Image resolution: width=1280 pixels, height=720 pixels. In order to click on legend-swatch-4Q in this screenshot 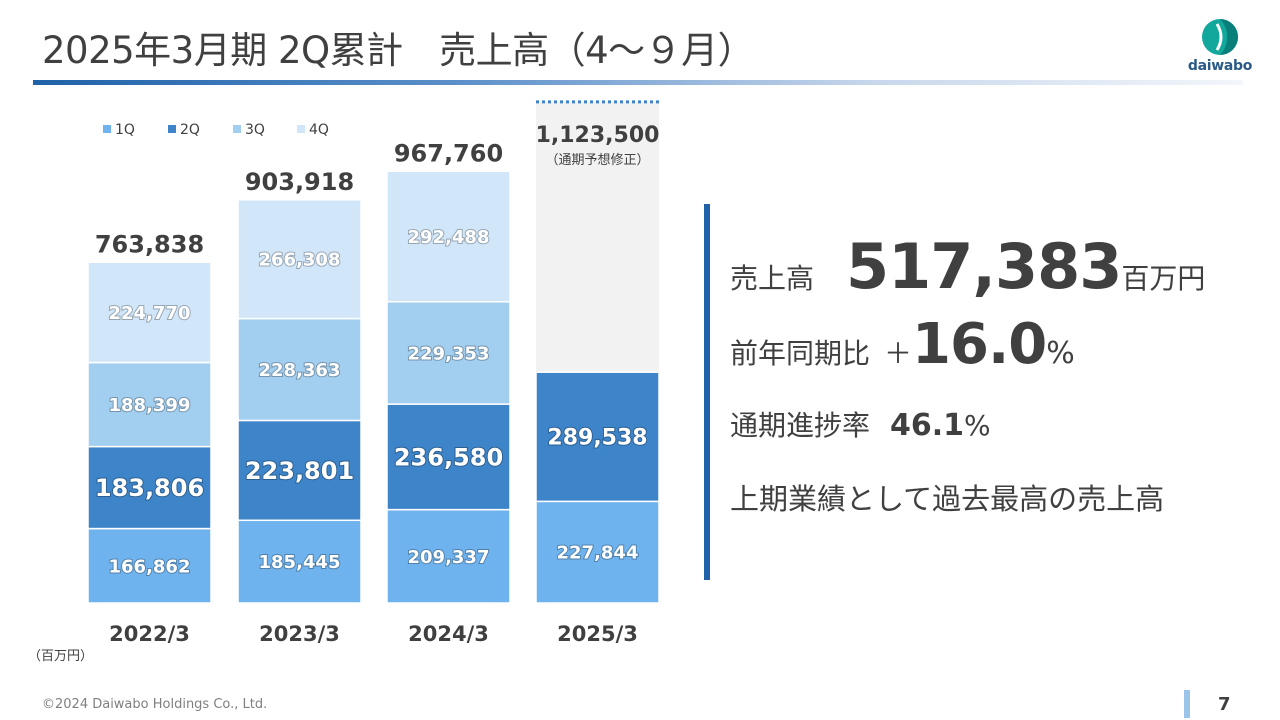, I will do `click(301, 129)`.